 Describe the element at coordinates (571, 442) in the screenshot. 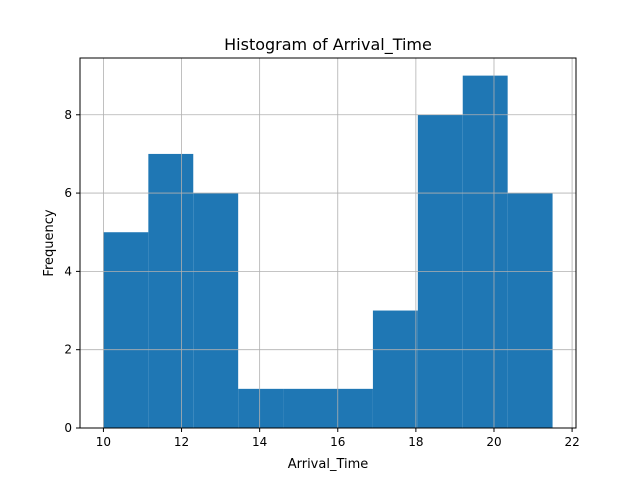

I see `x-tick-label: 22` at that location.